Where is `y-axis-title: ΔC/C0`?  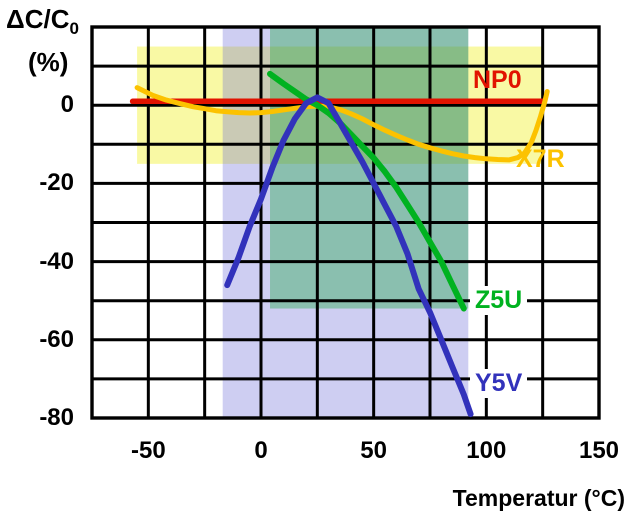
y-axis-title: ΔC/C0 is located at coordinates (42, 21).